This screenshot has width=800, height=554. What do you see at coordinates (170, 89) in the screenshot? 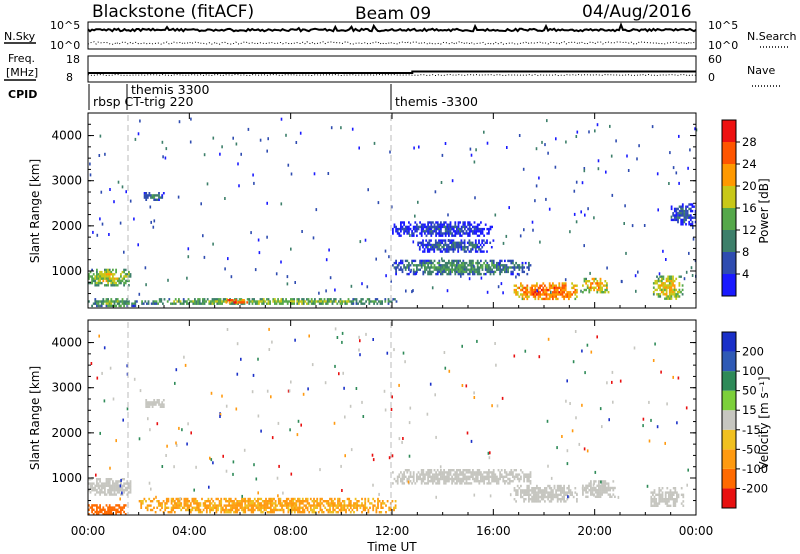
I see `cpid-entry-themis: themis 3300` at bounding box center [170, 89].